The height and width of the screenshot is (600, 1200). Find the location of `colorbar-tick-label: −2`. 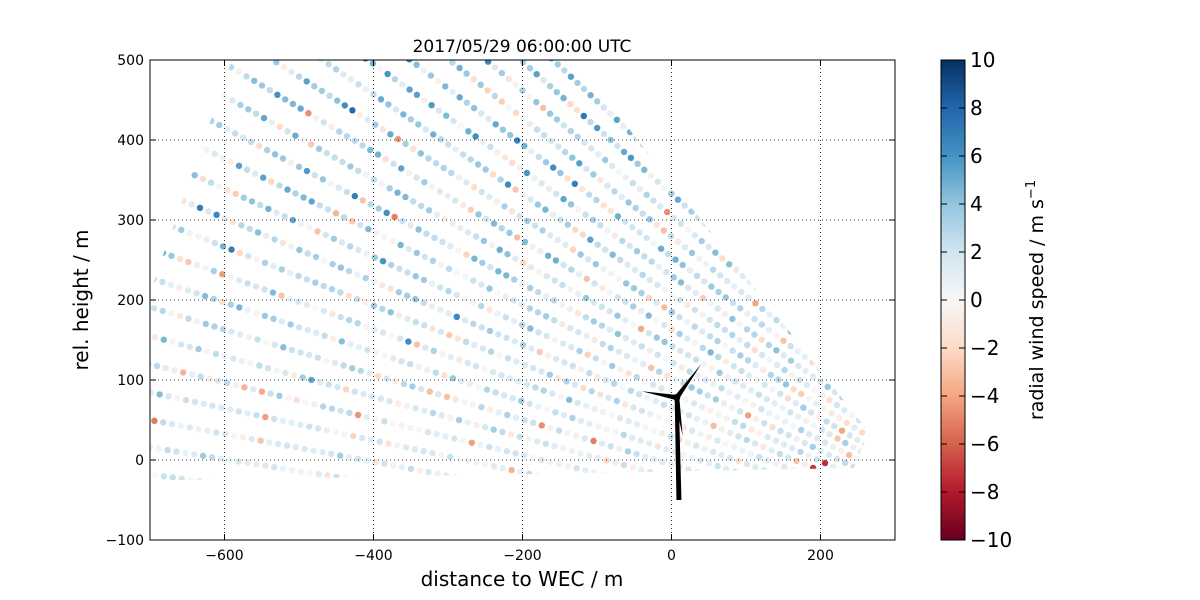

colorbar-tick-label: −2 is located at coordinates (984, 348).